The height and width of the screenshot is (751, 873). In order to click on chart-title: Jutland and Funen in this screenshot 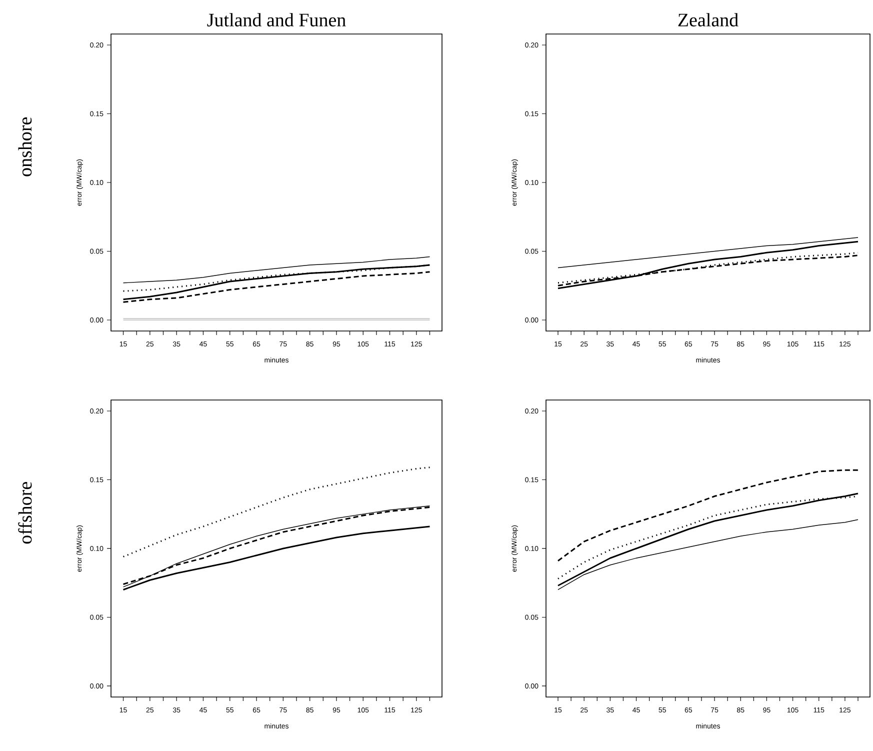, I will do `click(276, 19)`.